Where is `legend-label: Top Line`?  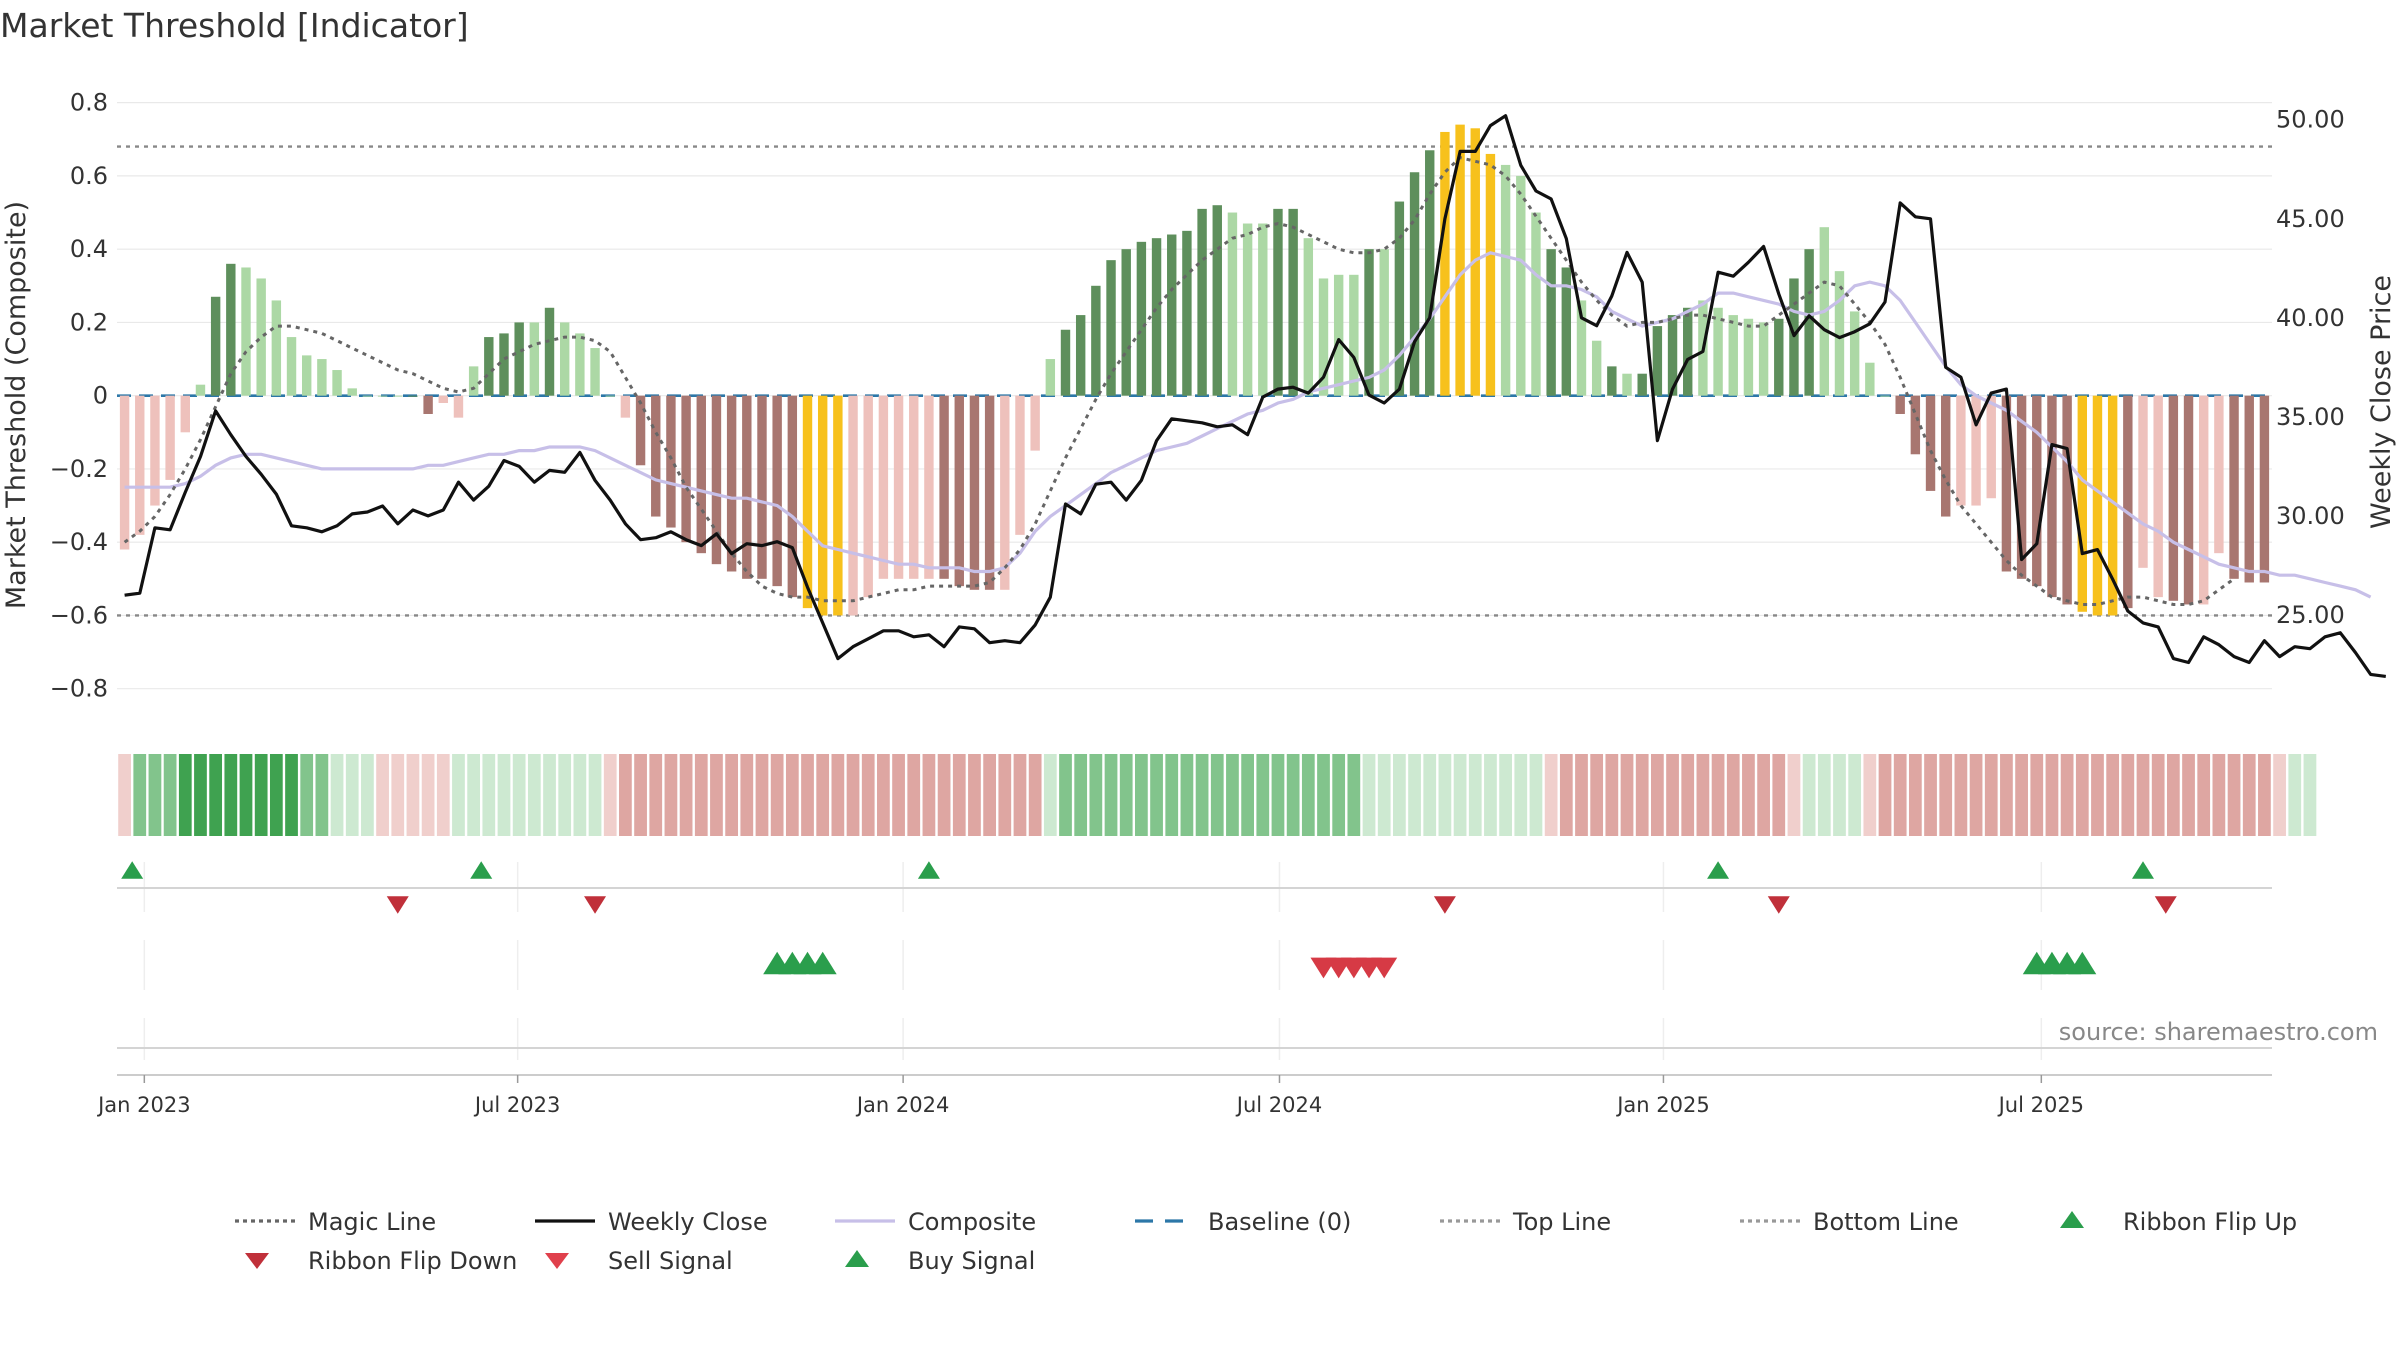
legend-label: Top Line is located at coordinates (1561, 1222).